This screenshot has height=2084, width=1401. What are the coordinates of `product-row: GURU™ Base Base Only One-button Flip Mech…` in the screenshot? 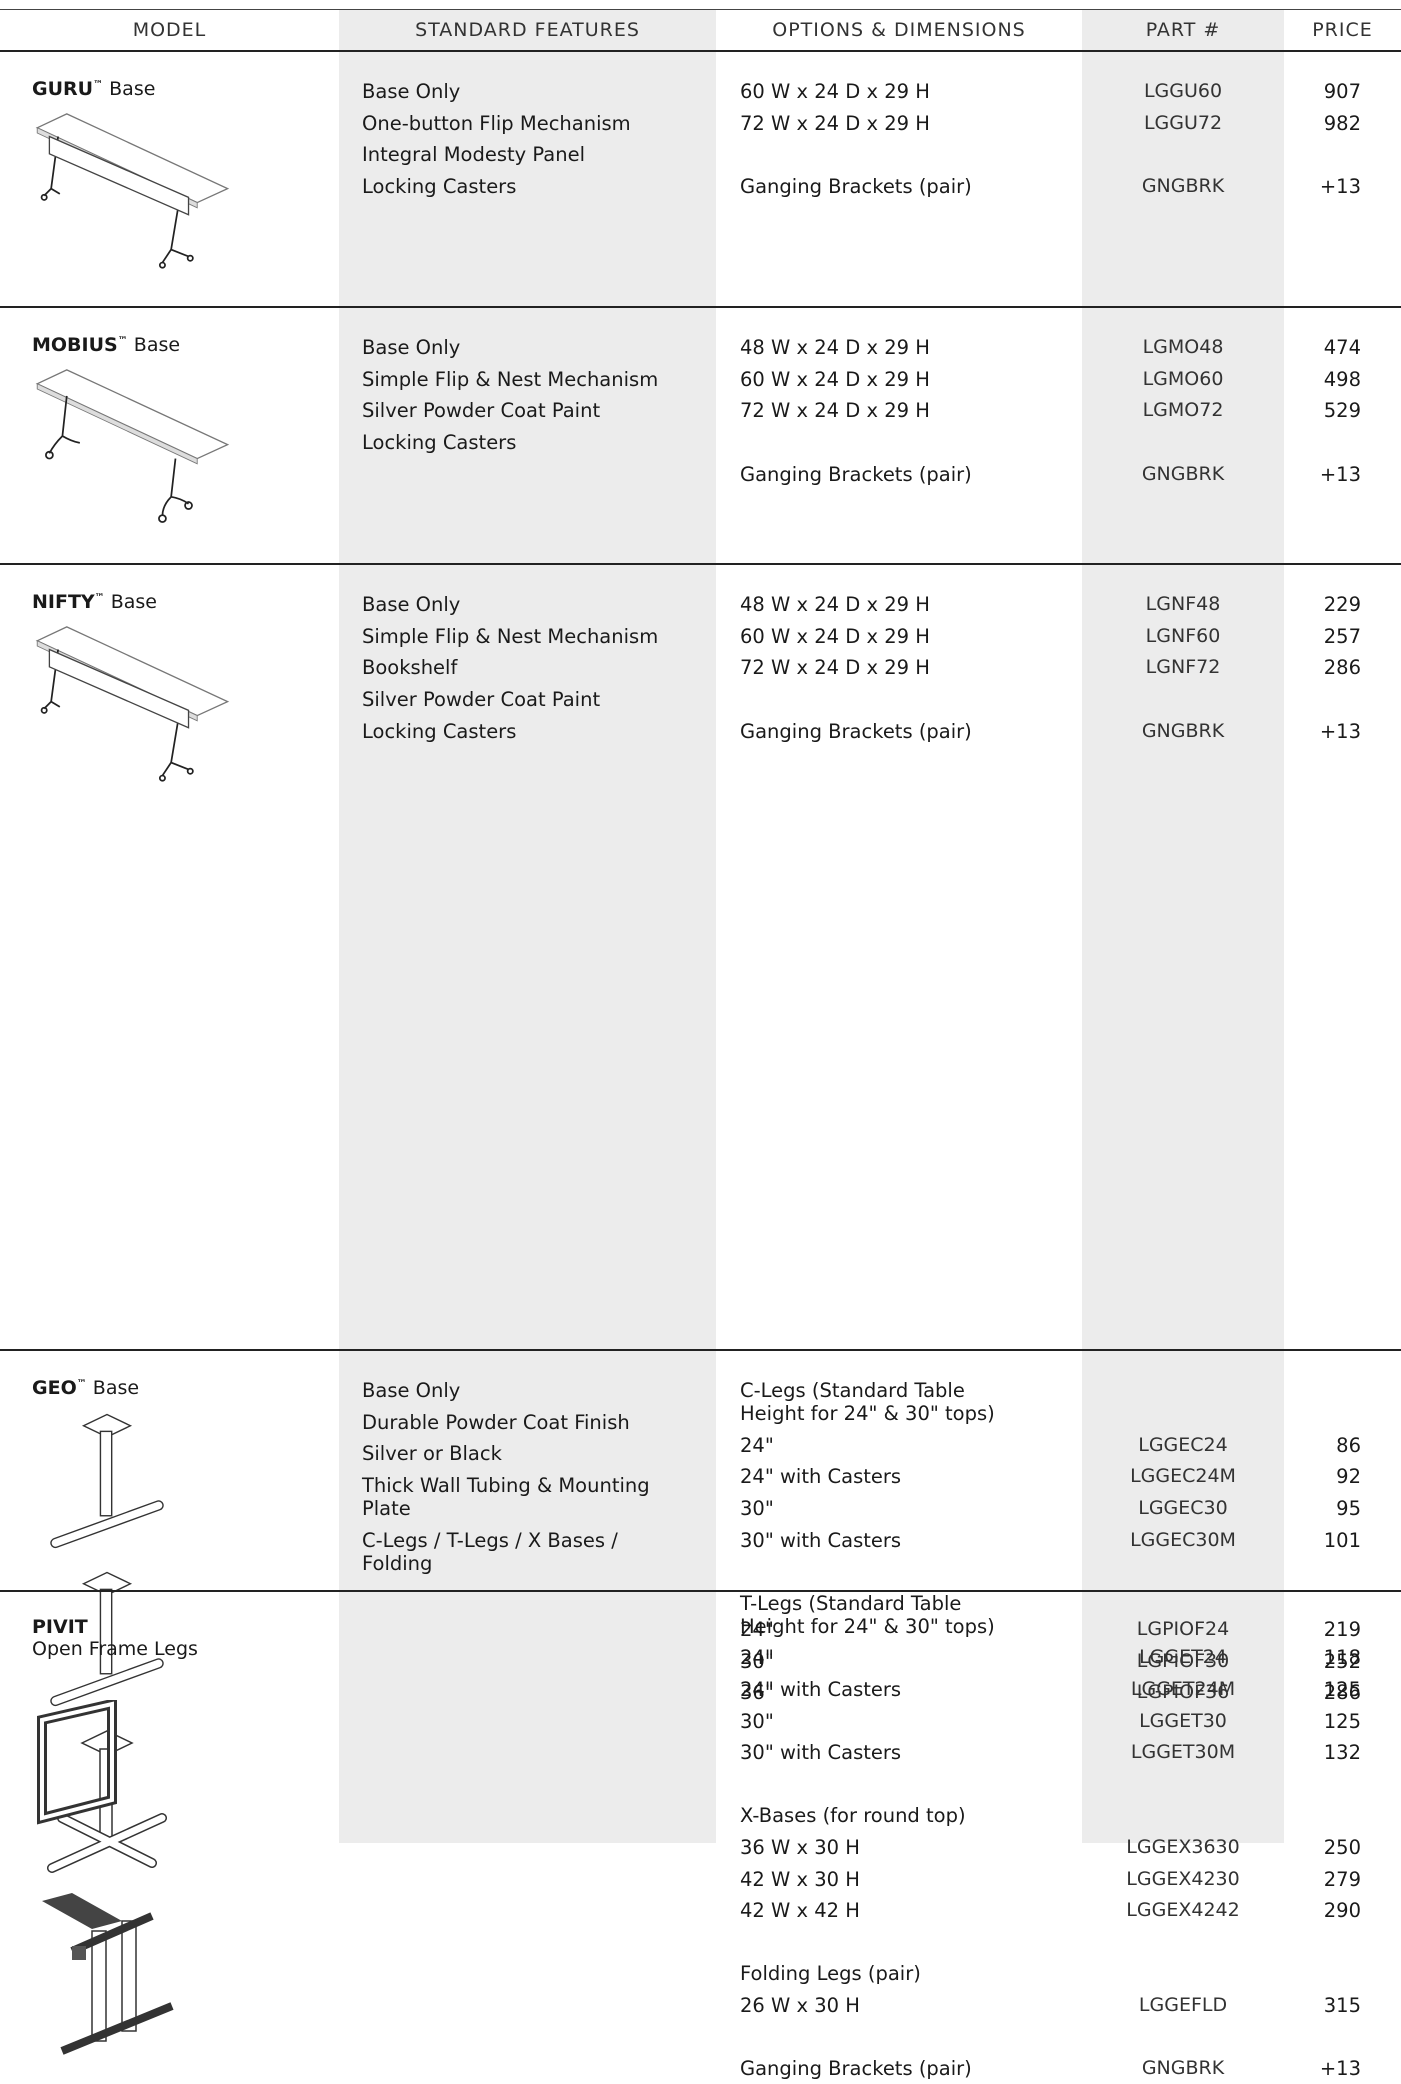 It's located at (700, 180).